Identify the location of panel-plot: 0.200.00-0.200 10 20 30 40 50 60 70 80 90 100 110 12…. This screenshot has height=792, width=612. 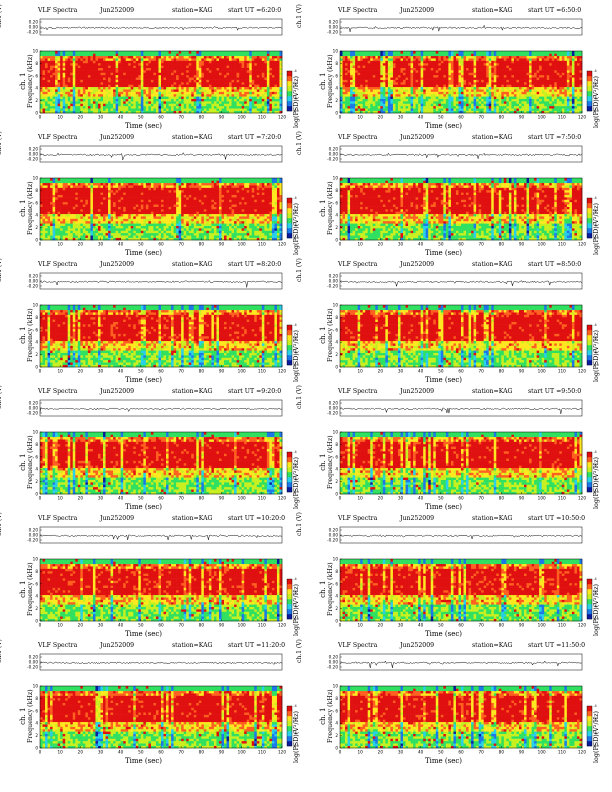
(163, 69).